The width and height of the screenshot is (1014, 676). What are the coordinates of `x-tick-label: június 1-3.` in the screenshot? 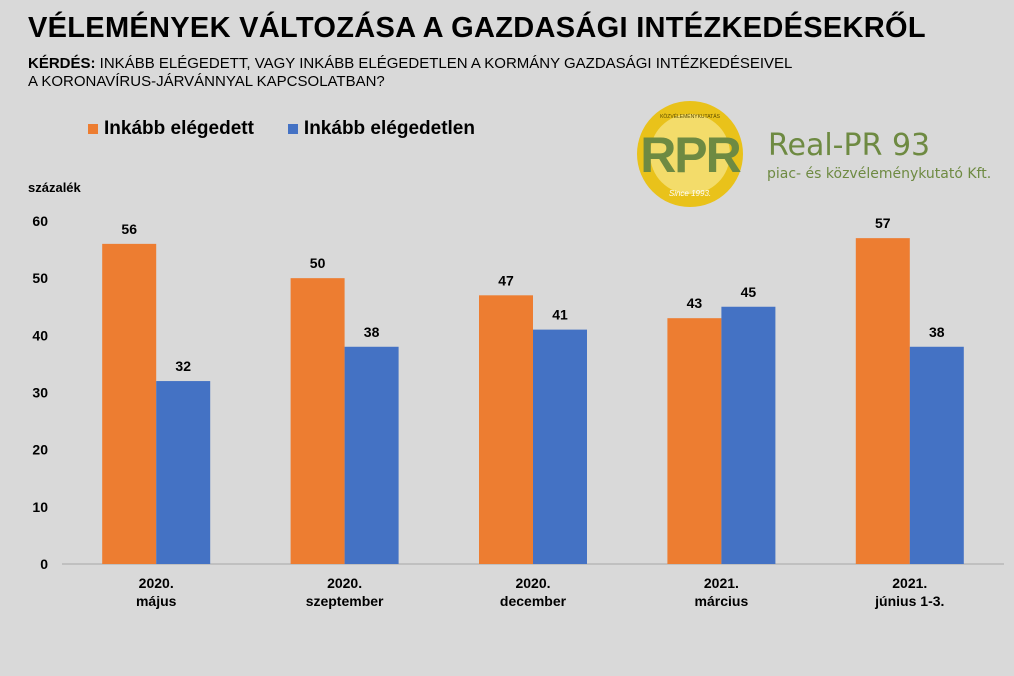 It's located at (909, 601).